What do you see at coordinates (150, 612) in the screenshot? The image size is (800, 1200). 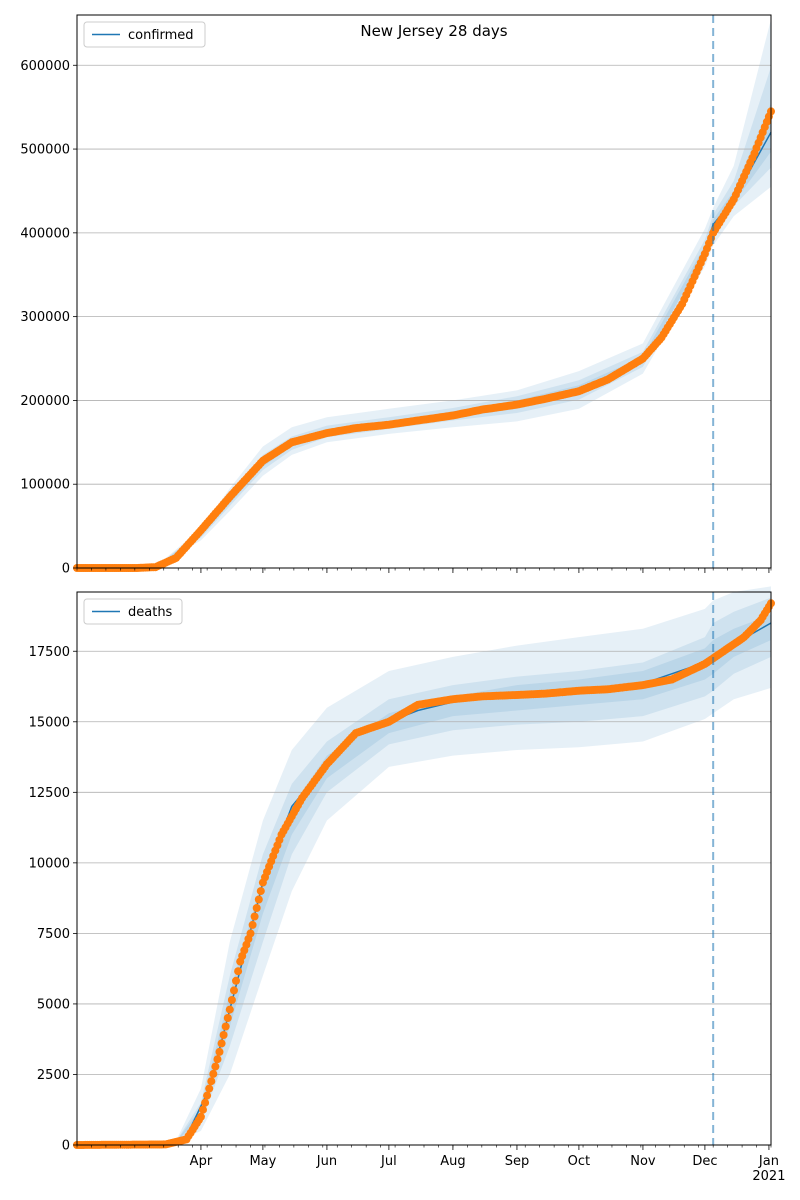 I see `legend-label-deaths: deaths` at bounding box center [150, 612].